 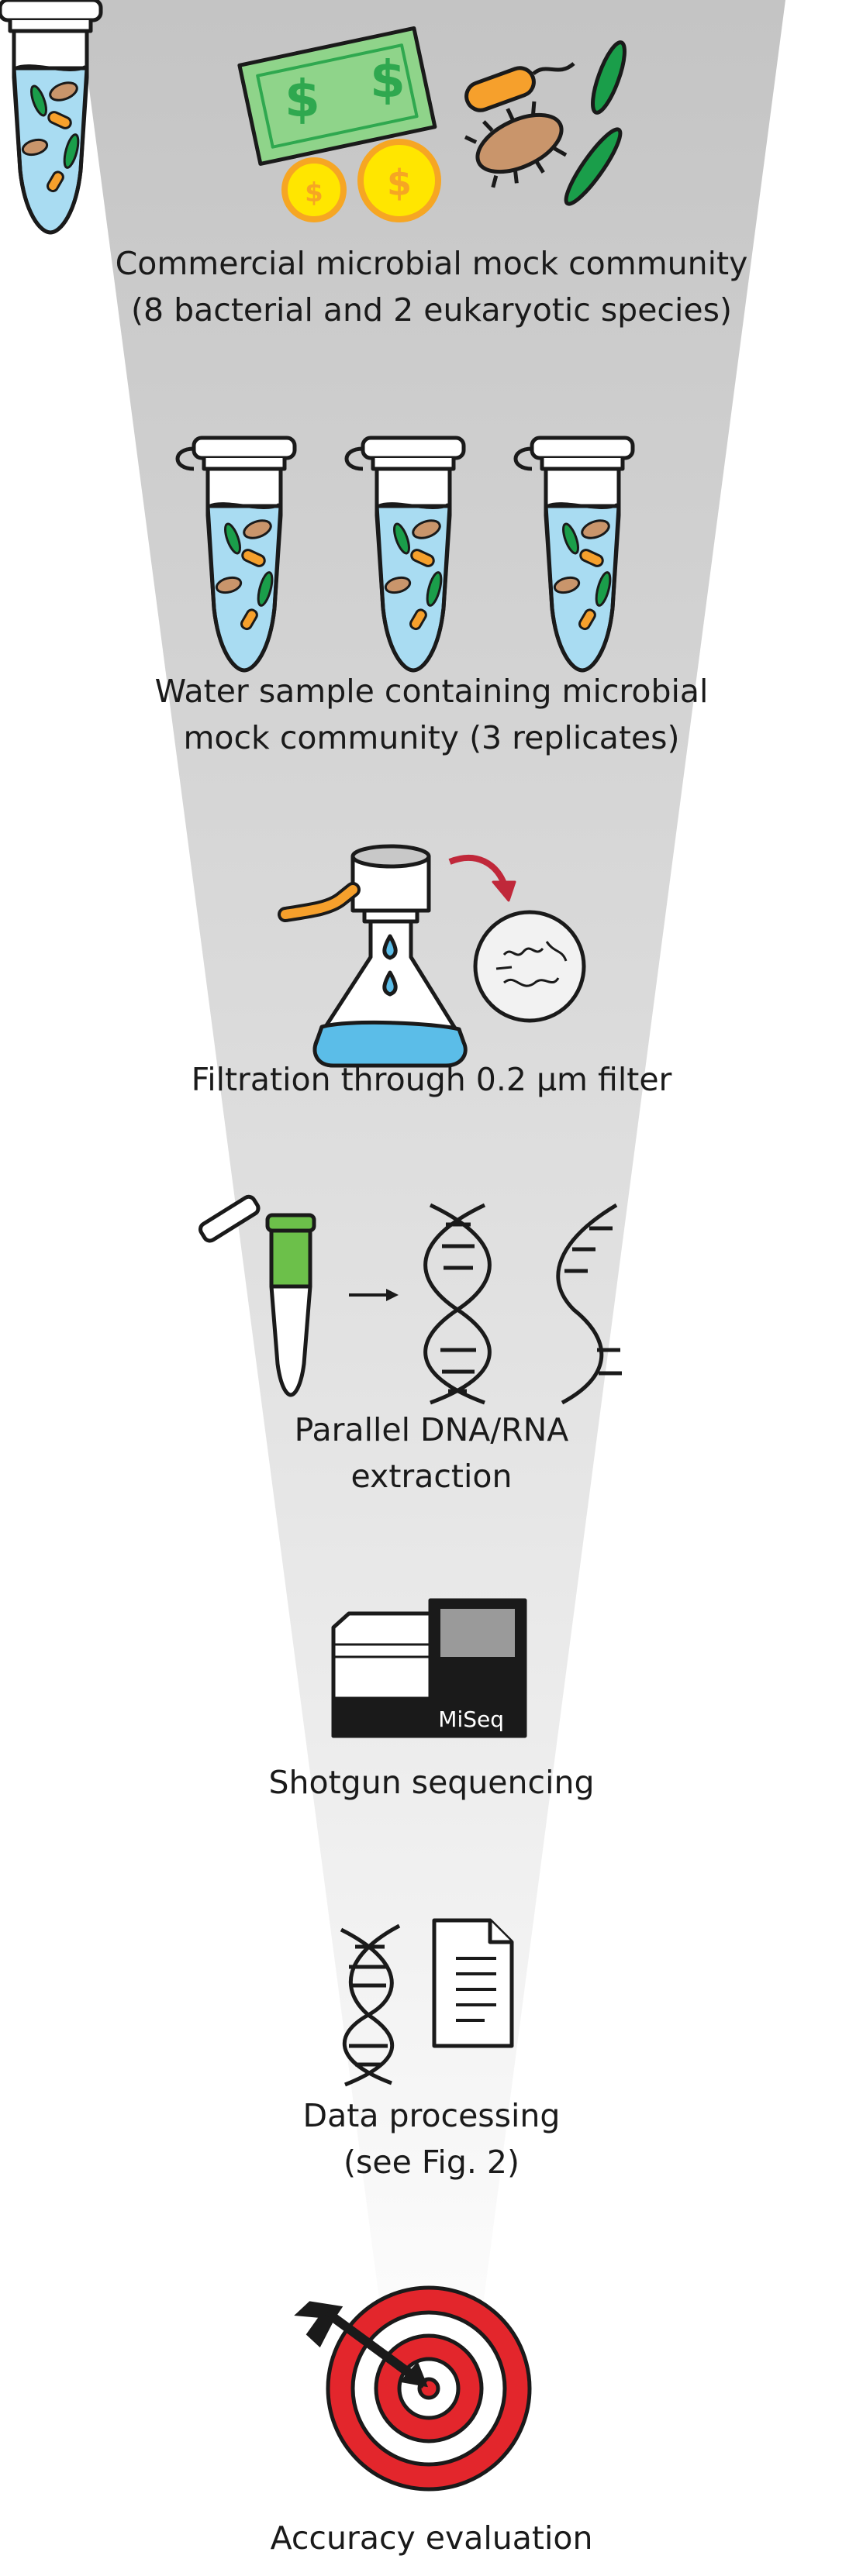 What do you see at coordinates (471, 1719) in the screenshot?
I see `sequencer-device-label: MiSeq` at bounding box center [471, 1719].